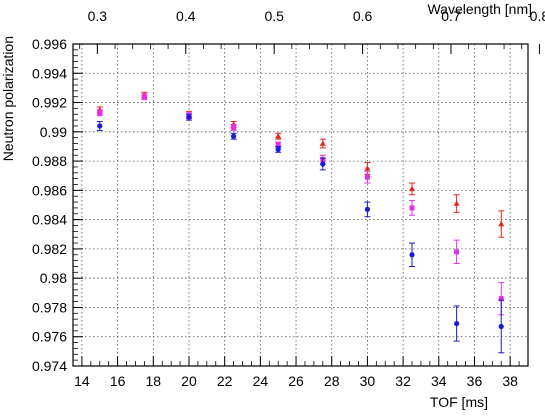 This screenshot has height=417, width=545. I want to click on y-tick-label: 0.986, so click(49, 190).